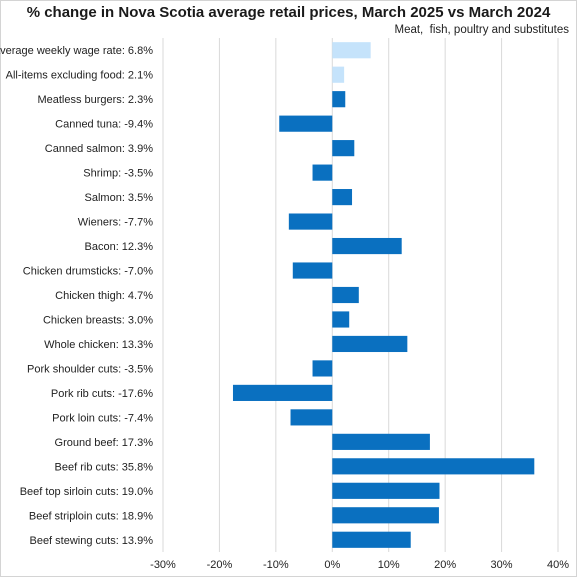  Describe the element at coordinates (91, 541) in the screenshot. I see `category-label: Beef stewing cuts: 13.9%` at that location.